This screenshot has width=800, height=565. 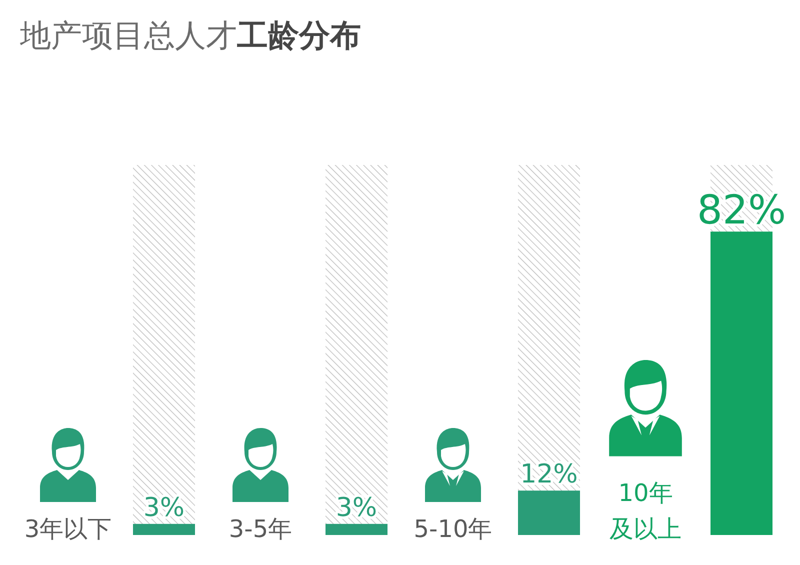 What do you see at coordinates (453, 529) in the screenshot?
I see `x-tick-label: 5-10年` at bounding box center [453, 529].